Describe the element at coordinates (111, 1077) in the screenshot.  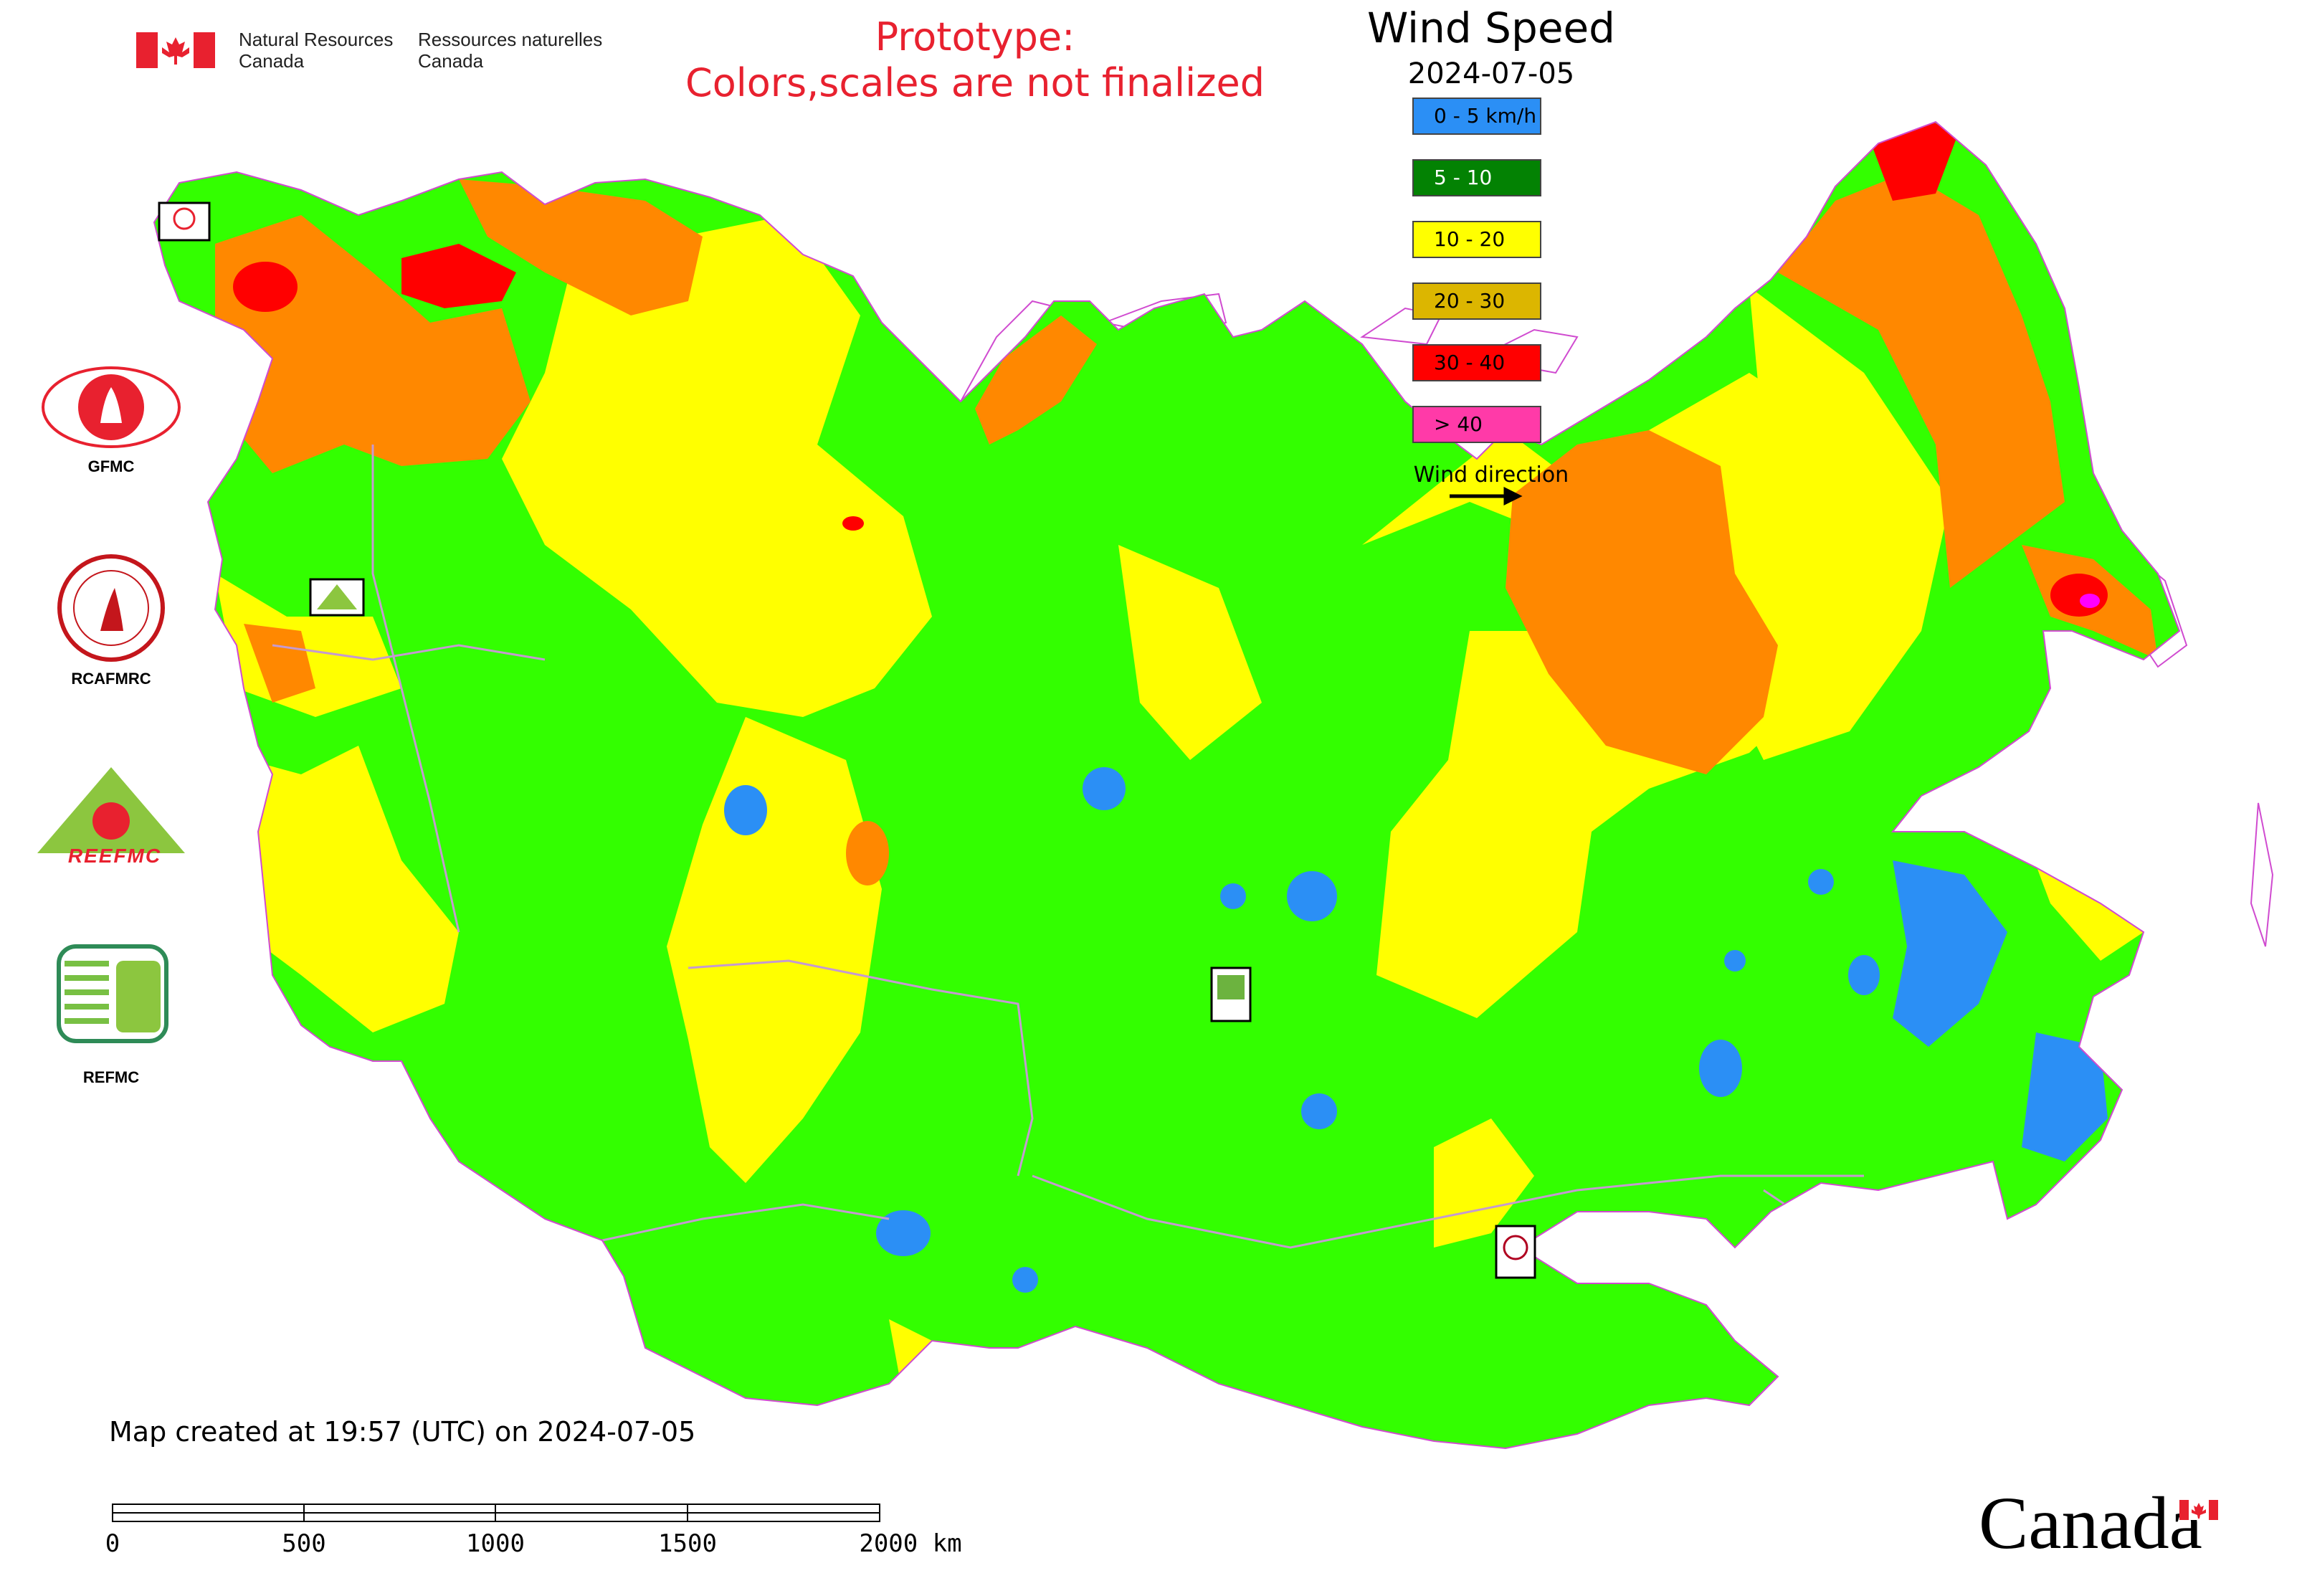
I see `refmc-label: REFMC` at that location.